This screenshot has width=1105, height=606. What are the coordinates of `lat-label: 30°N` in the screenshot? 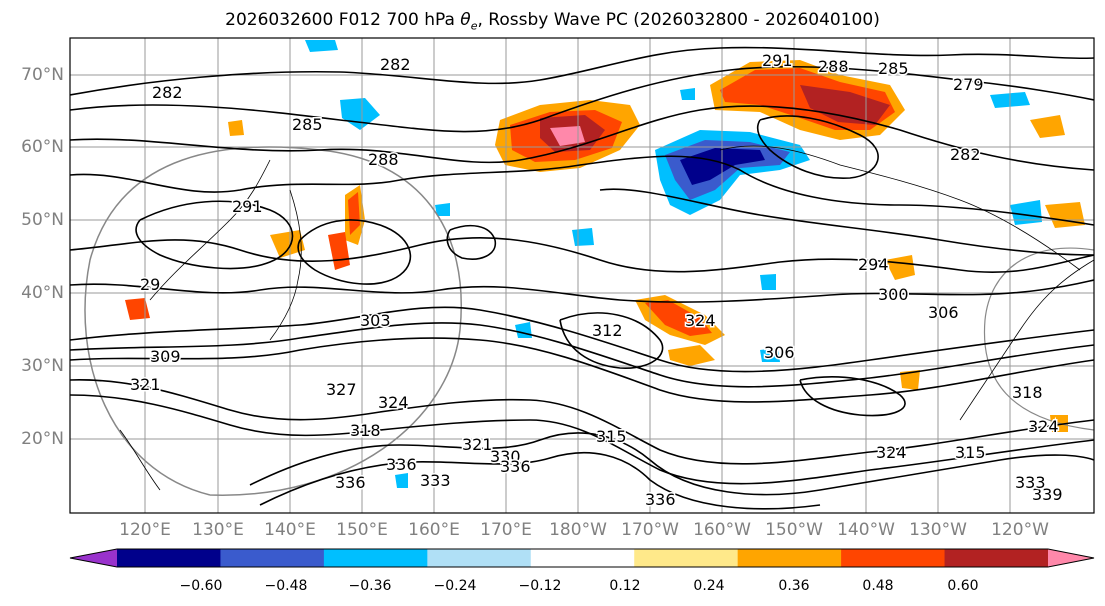 It's located at (42, 366).